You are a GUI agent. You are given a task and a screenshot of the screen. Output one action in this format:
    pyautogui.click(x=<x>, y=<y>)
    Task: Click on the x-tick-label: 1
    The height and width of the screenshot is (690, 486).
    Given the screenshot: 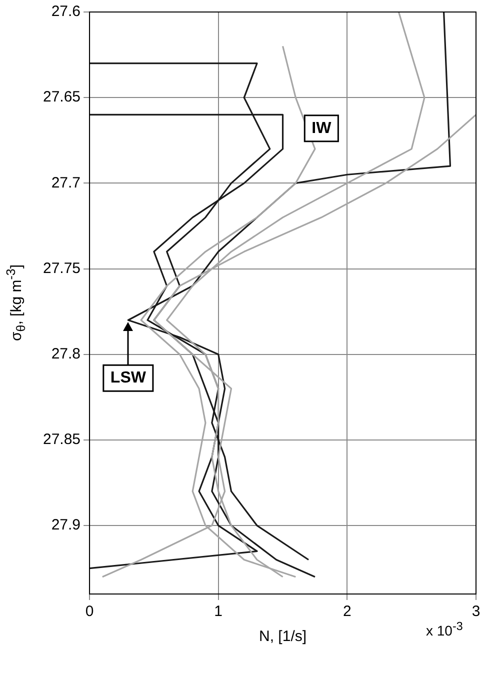 What is the action you would take?
    pyautogui.click(x=218, y=611)
    